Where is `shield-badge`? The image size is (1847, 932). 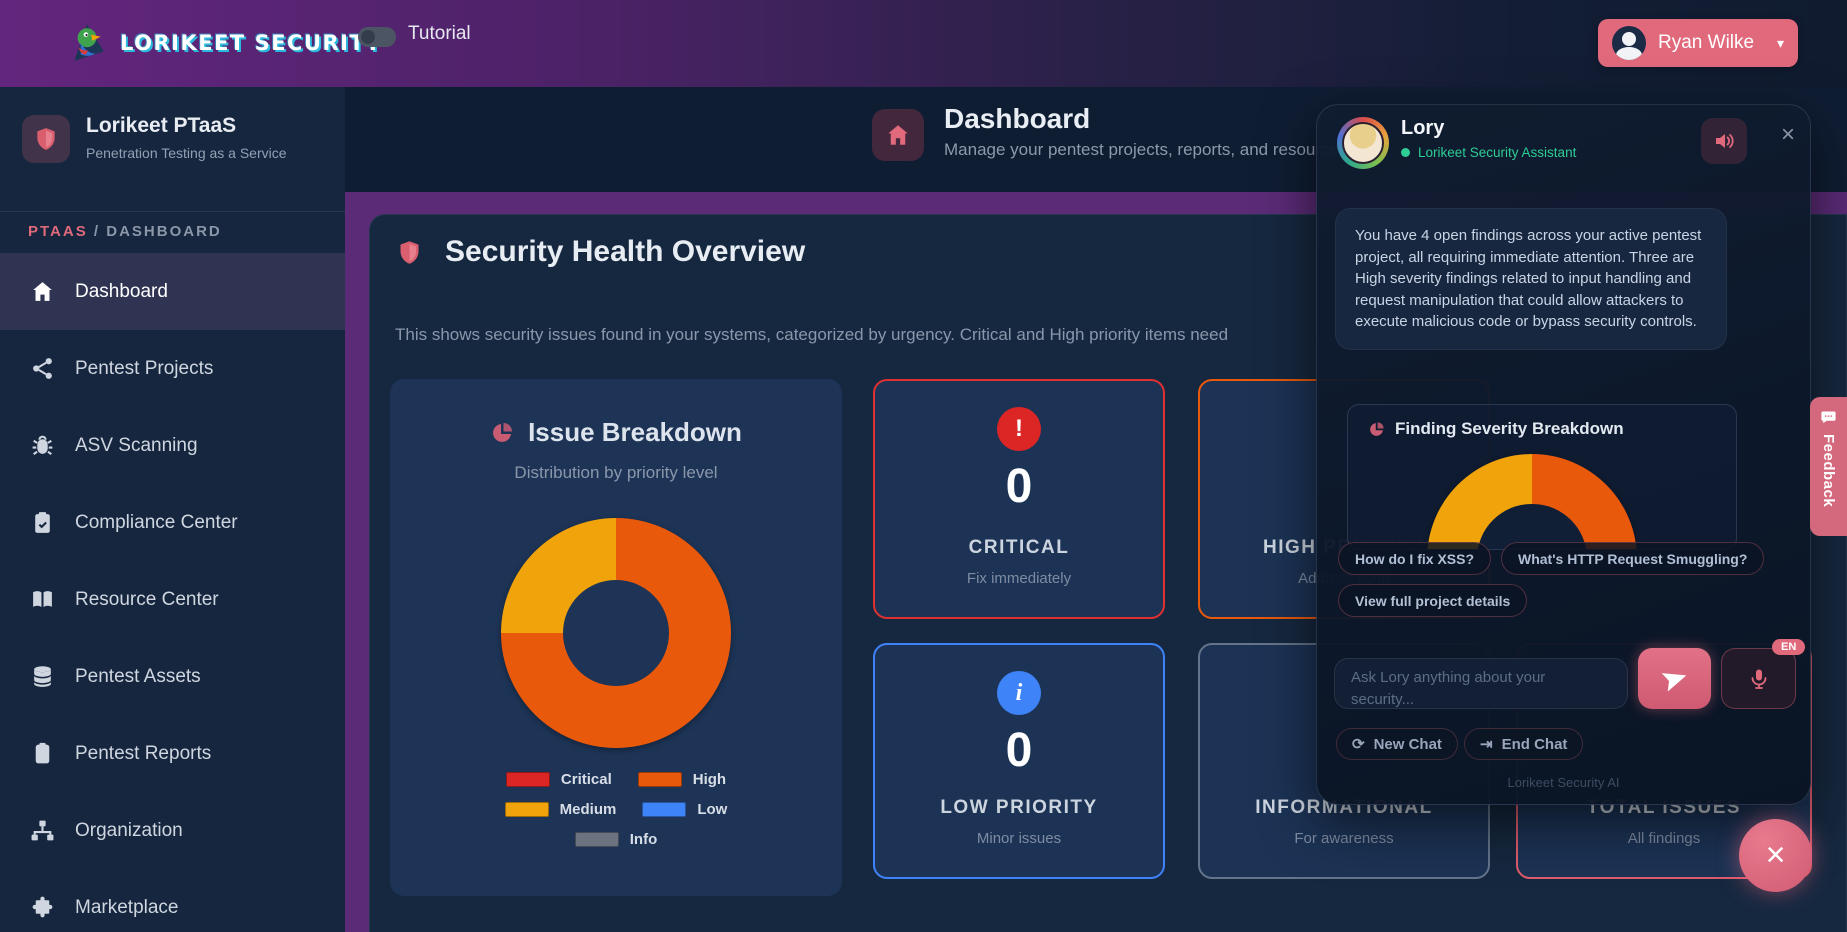 shield-badge is located at coordinates (46, 139).